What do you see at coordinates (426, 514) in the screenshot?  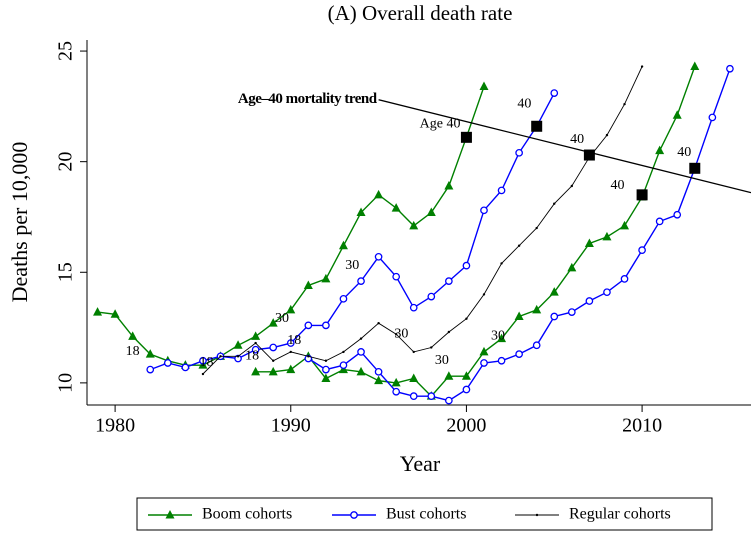 I see `legend-label: Bust cohorts` at bounding box center [426, 514].